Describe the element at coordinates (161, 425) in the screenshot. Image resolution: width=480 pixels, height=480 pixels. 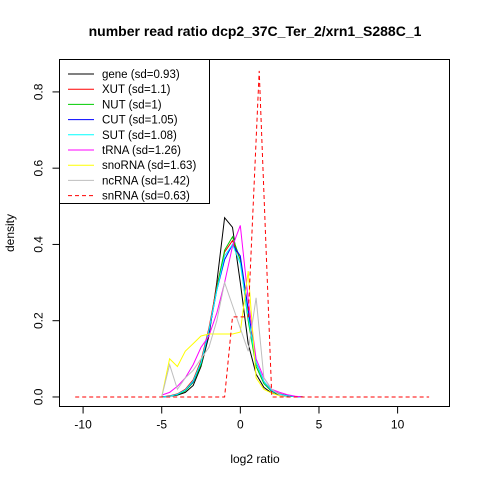
I see `x-tick-label: -5` at that location.